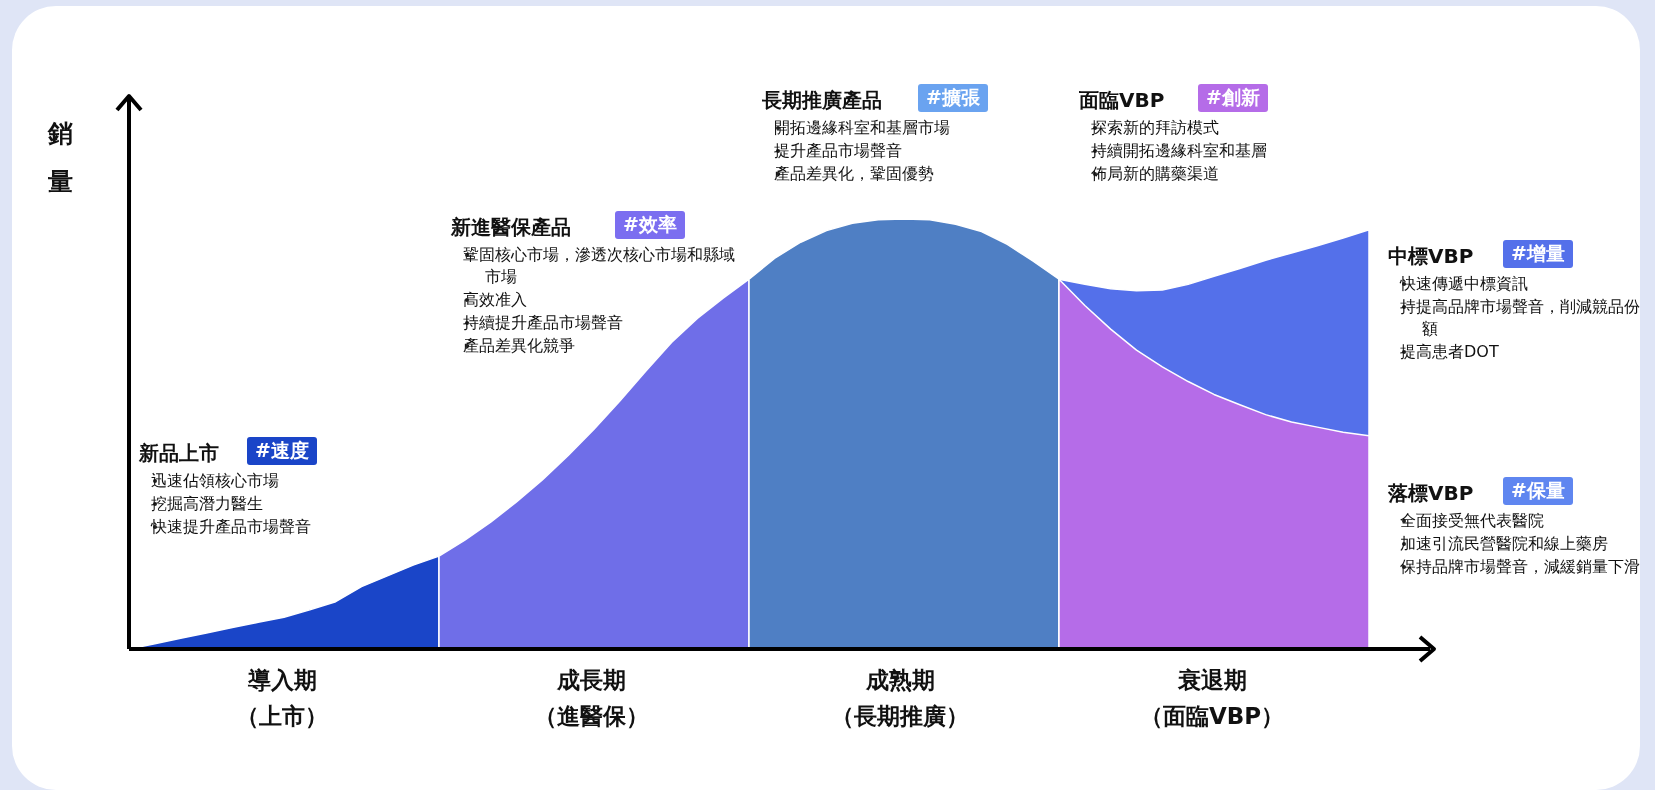 The image size is (1655, 790). What do you see at coordinates (282, 716) in the screenshot?
I see `text: （上市）` at bounding box center [282, 716].